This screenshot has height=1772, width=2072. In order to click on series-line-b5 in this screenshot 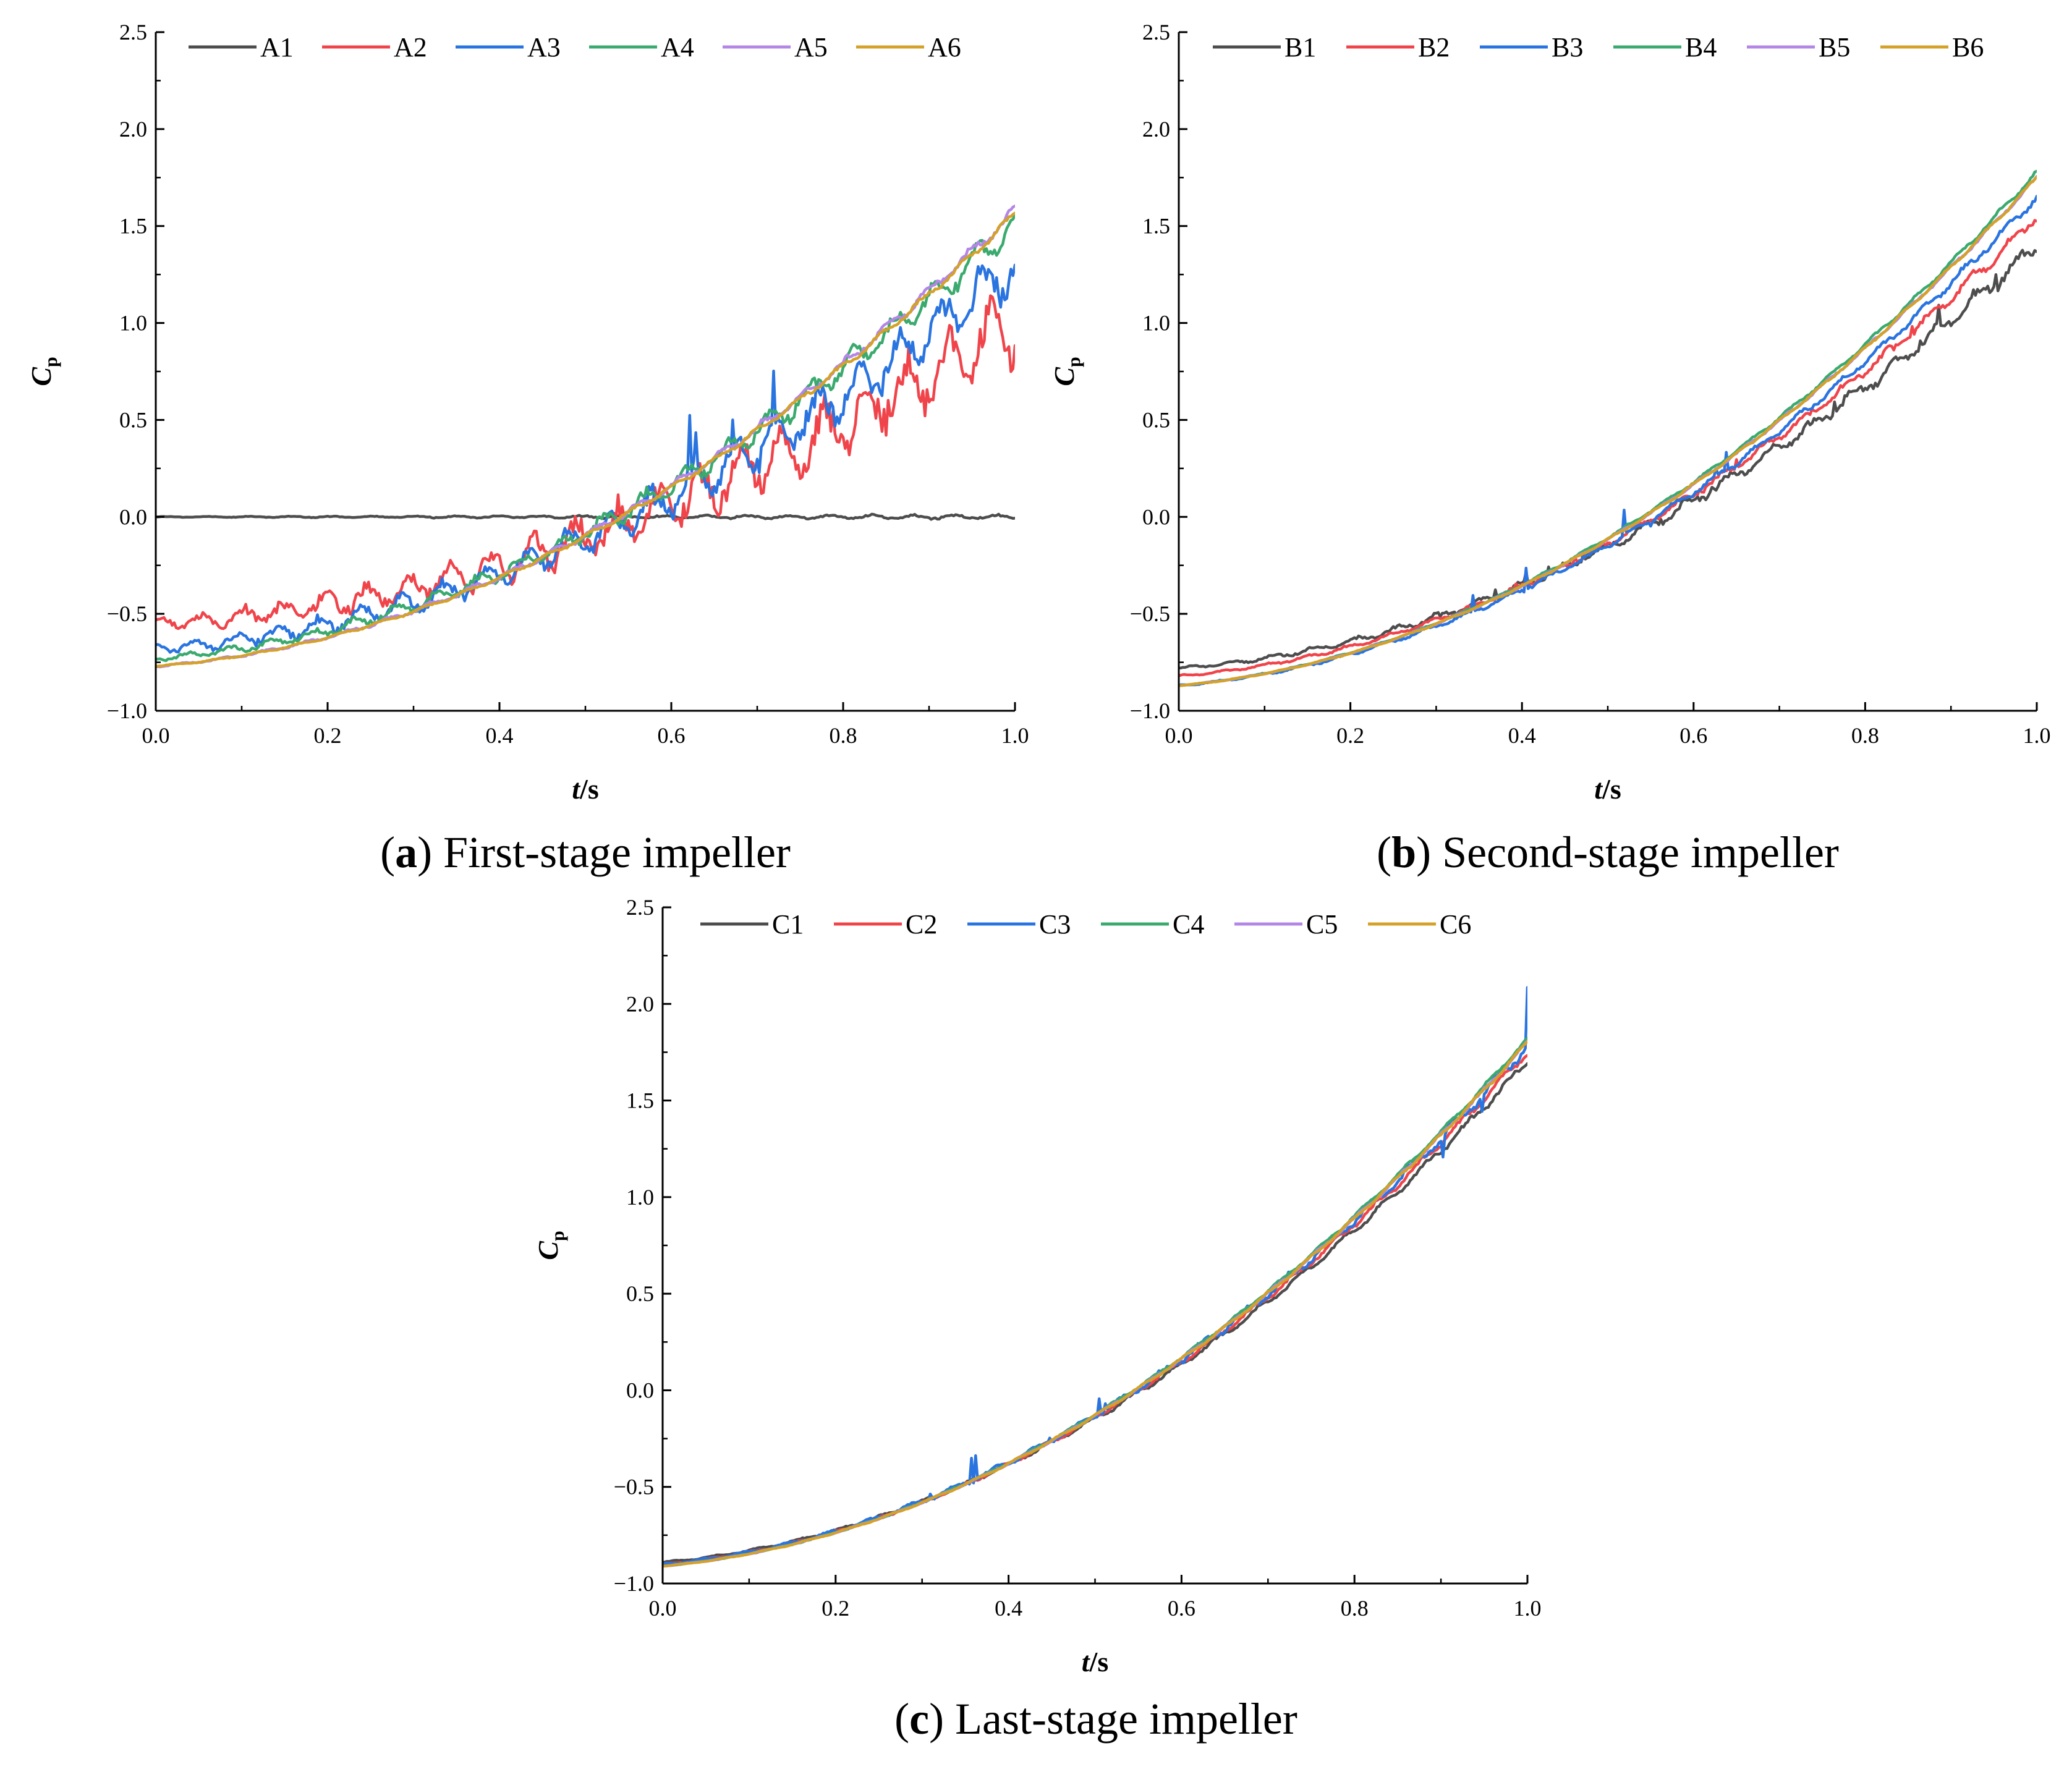, I will do `click(1608, 431)`.